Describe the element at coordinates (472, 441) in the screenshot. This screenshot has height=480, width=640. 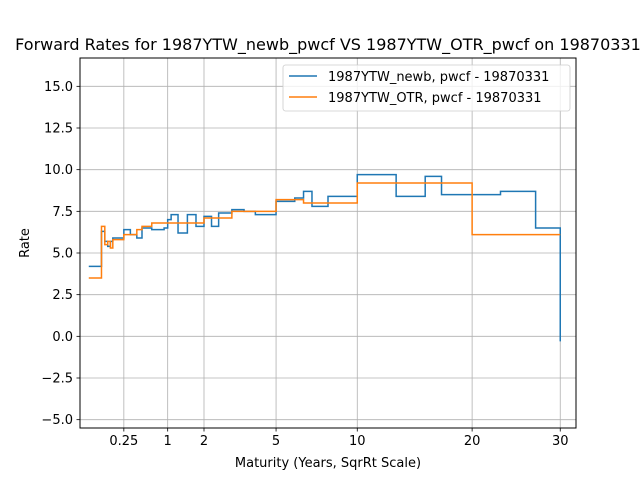
I see `x-tick-label: 20` at that location.